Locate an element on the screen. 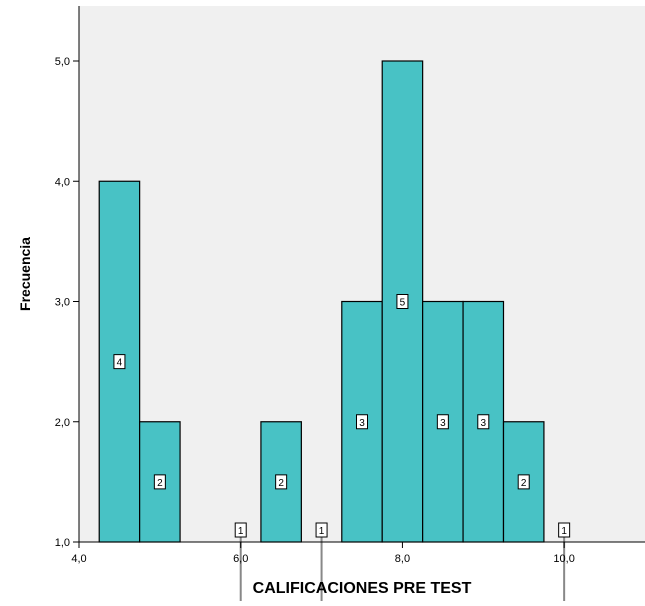 This screenshot has height=606, width=645. bar-value-label: 5 is located at coordinates (403, 303).